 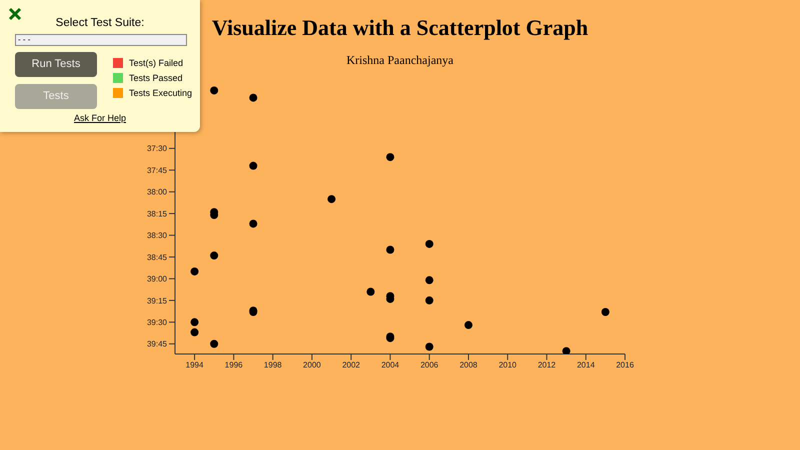 I want to click on chart-title: Visualize Data with a Scatterplot Graph, so click(x=400, y=27).